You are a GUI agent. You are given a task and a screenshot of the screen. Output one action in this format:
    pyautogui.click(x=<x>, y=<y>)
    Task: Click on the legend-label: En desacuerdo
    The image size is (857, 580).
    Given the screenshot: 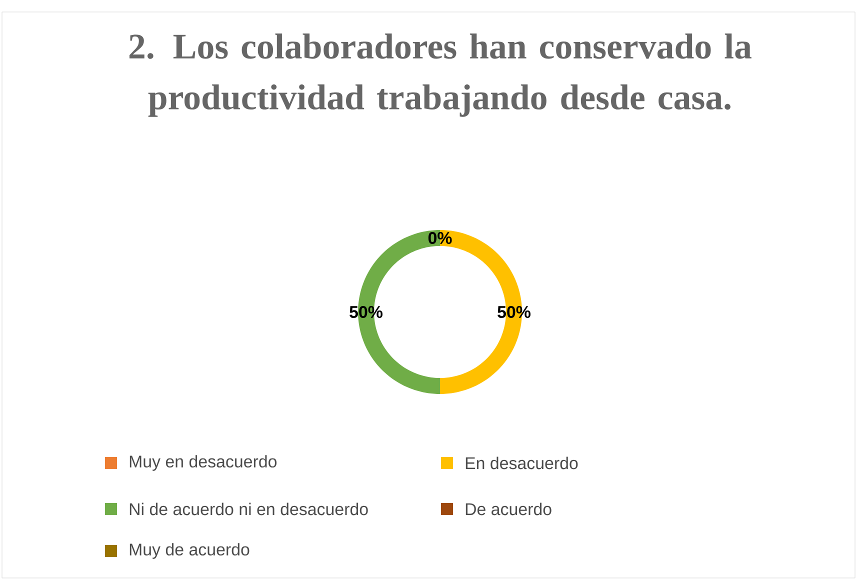 What is the action you would take?
    pyautogui.click(x=522, y=463)
    